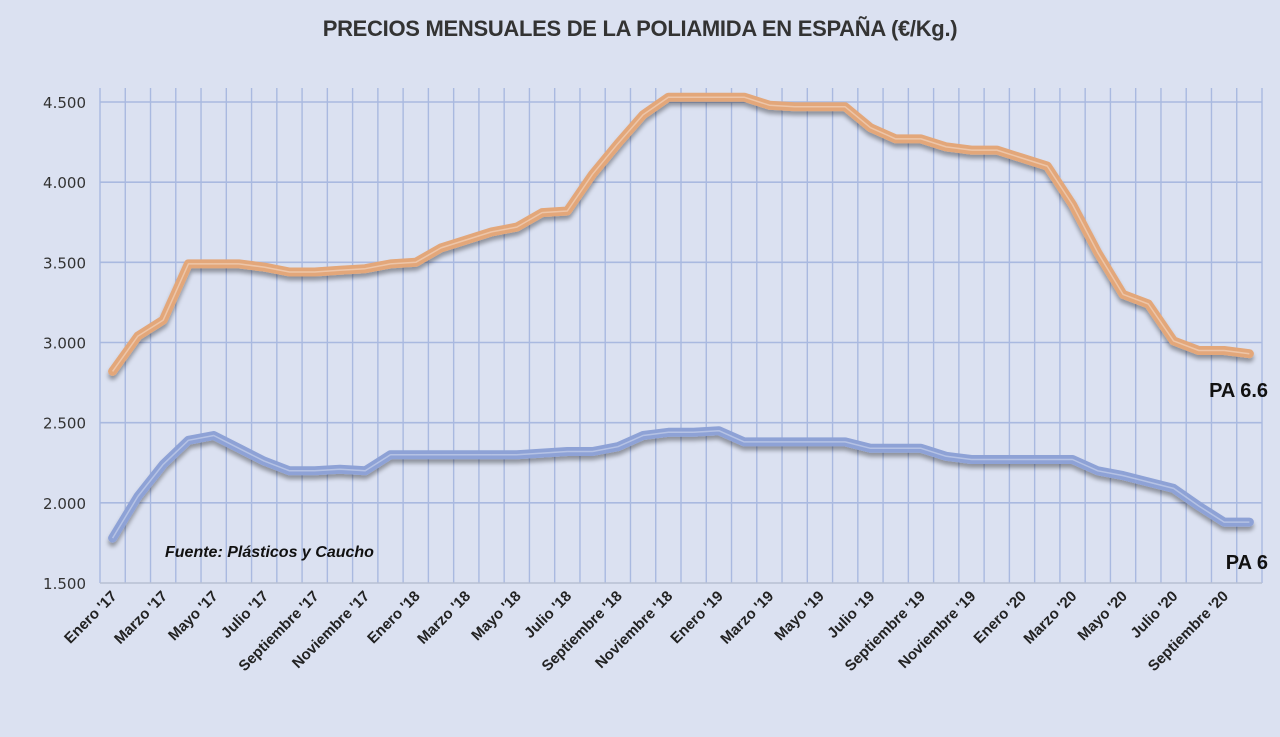 The height and width of the screenshot is (737, 1280). Describe the element at coordinates (141, 618) in the screenshot. I see `x-tick-label: Marzo '17` at that location.